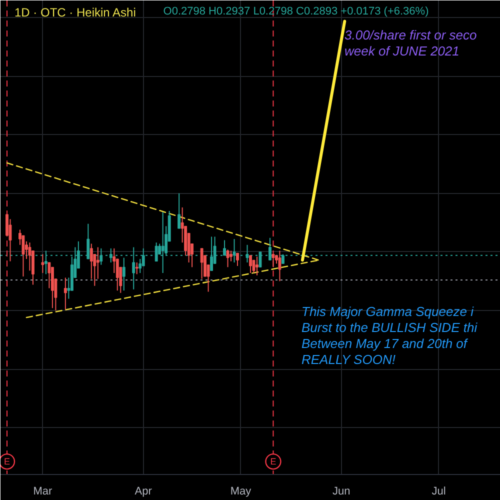  Describe the element at coordinates (390, 336) in the screenshot. I see `annotation: This Major Gamma Squeeze i Burst to the BULLISH SIDE thi Between May 17 and 20th of REALLY SOON!` at that location.